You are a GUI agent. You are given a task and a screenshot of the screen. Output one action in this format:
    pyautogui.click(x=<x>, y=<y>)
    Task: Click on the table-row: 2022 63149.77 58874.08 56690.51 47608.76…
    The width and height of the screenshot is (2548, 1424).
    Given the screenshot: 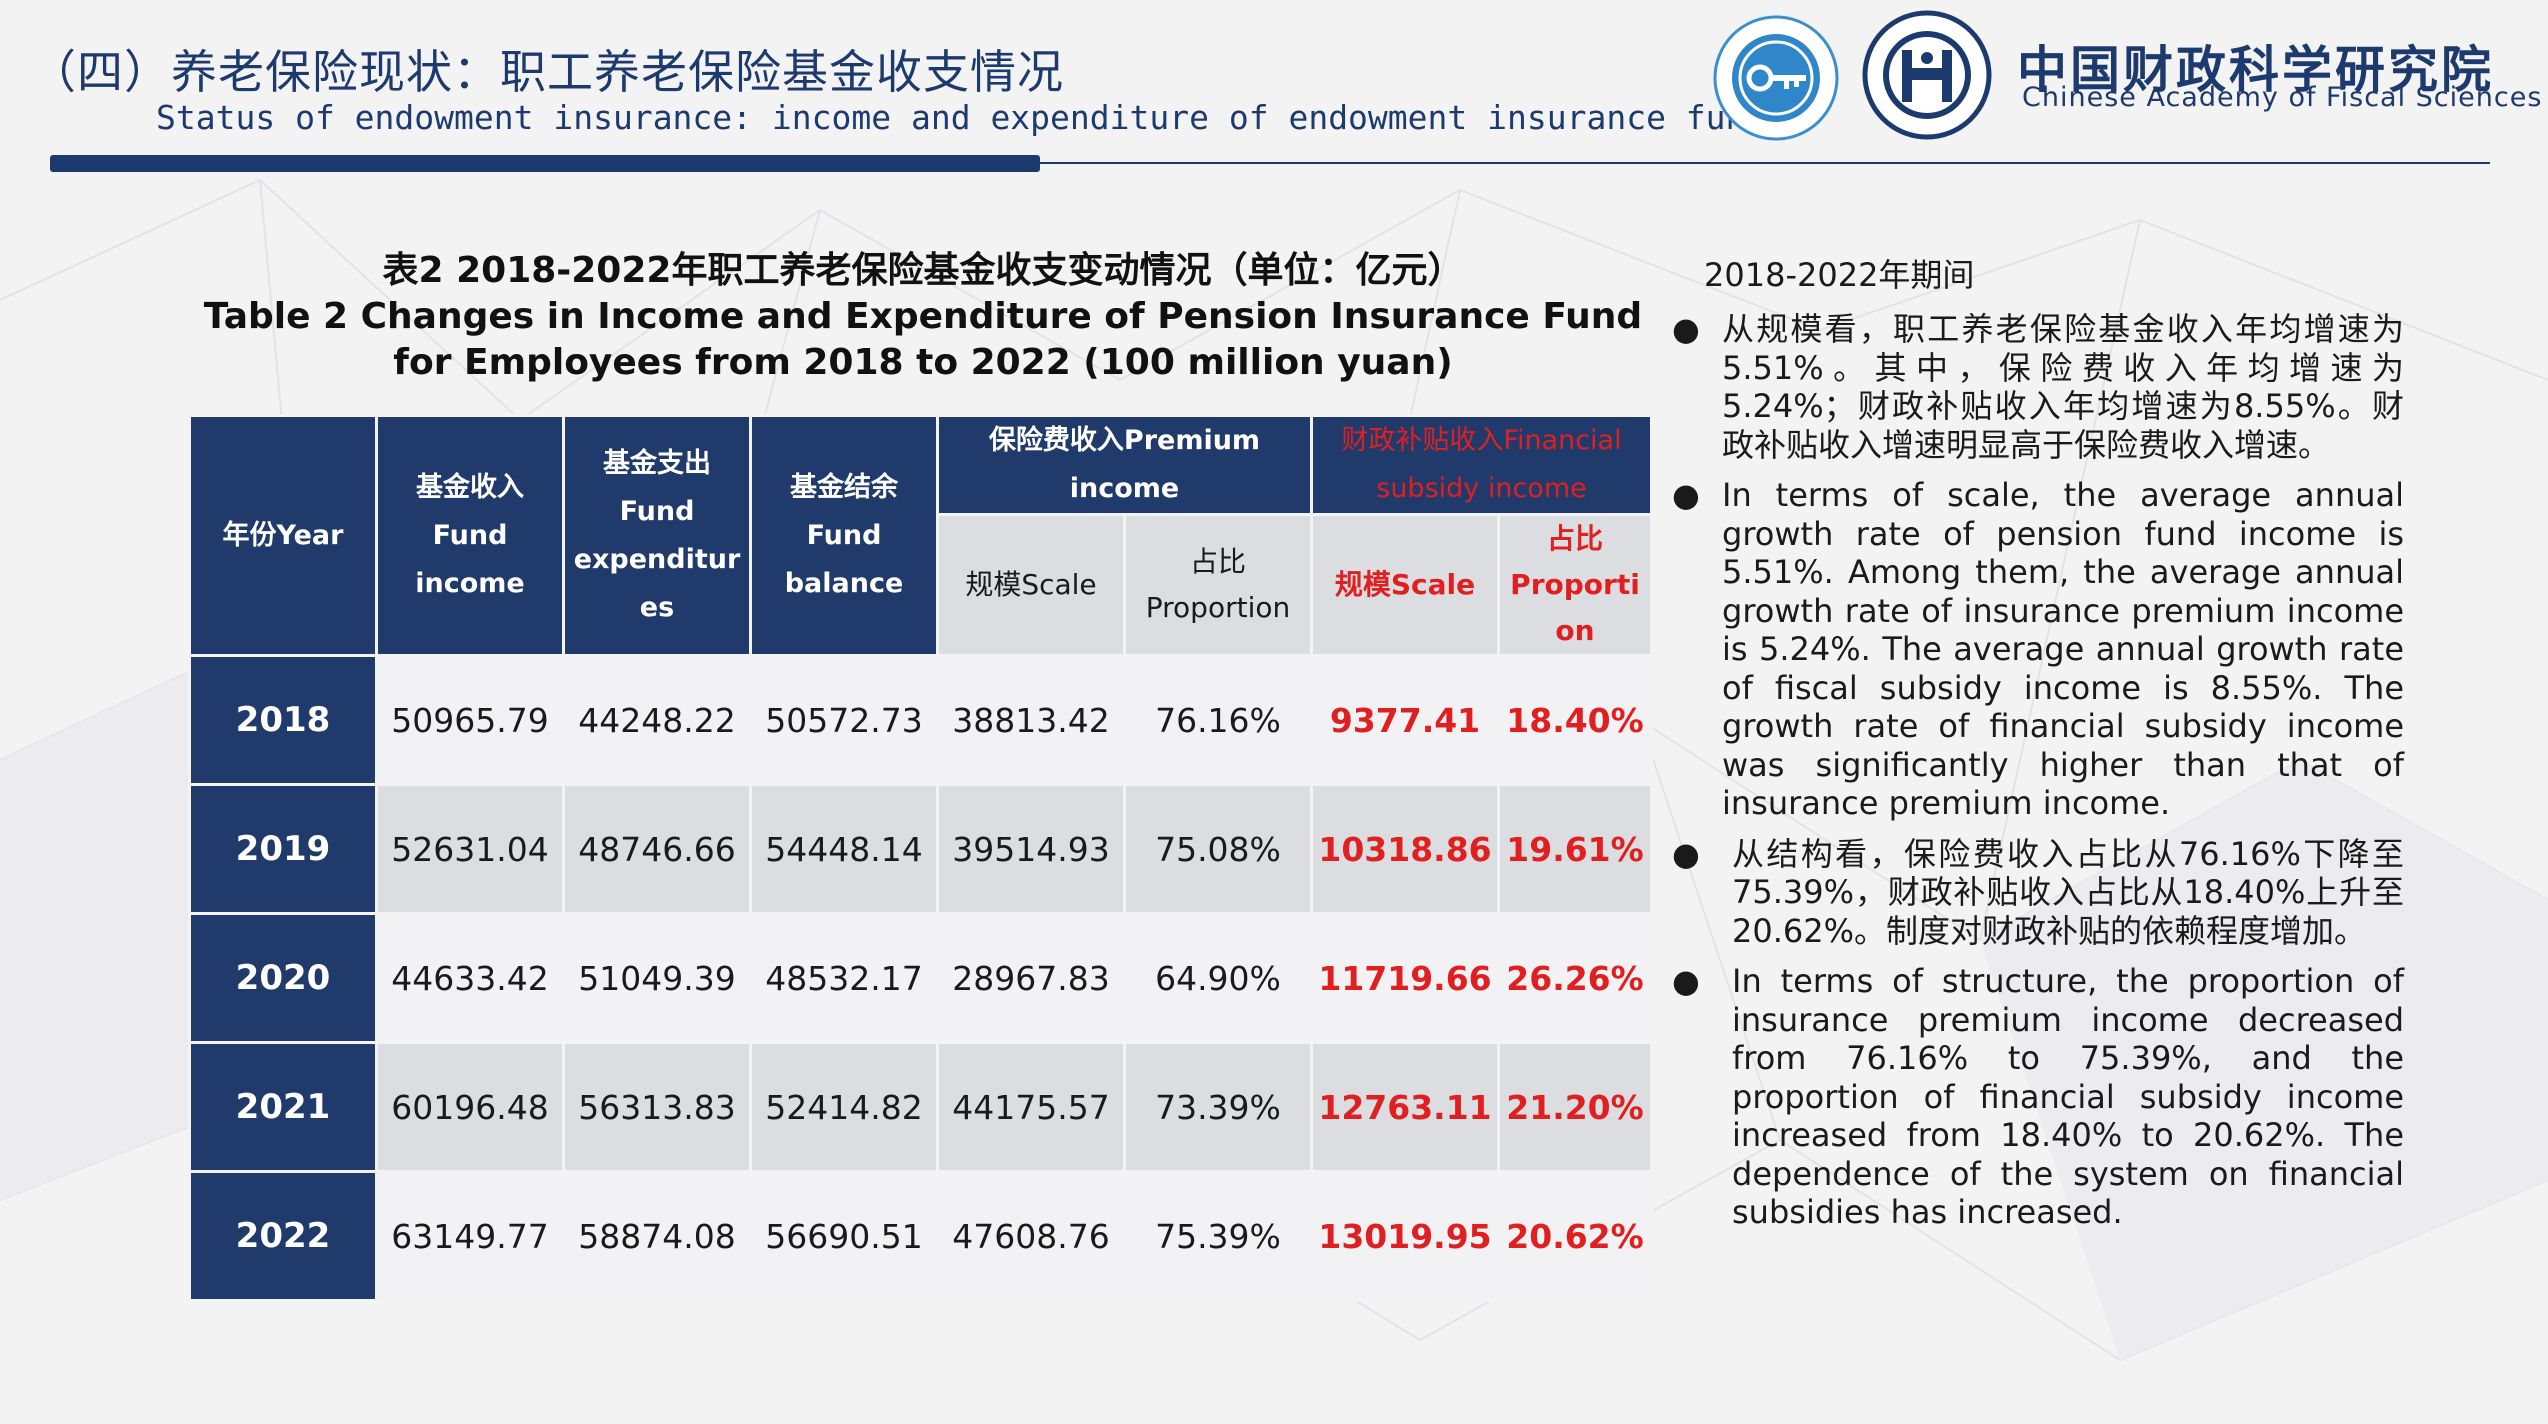 What is the action you would take?
    pyautogui.click(x=920, y=1236)
    